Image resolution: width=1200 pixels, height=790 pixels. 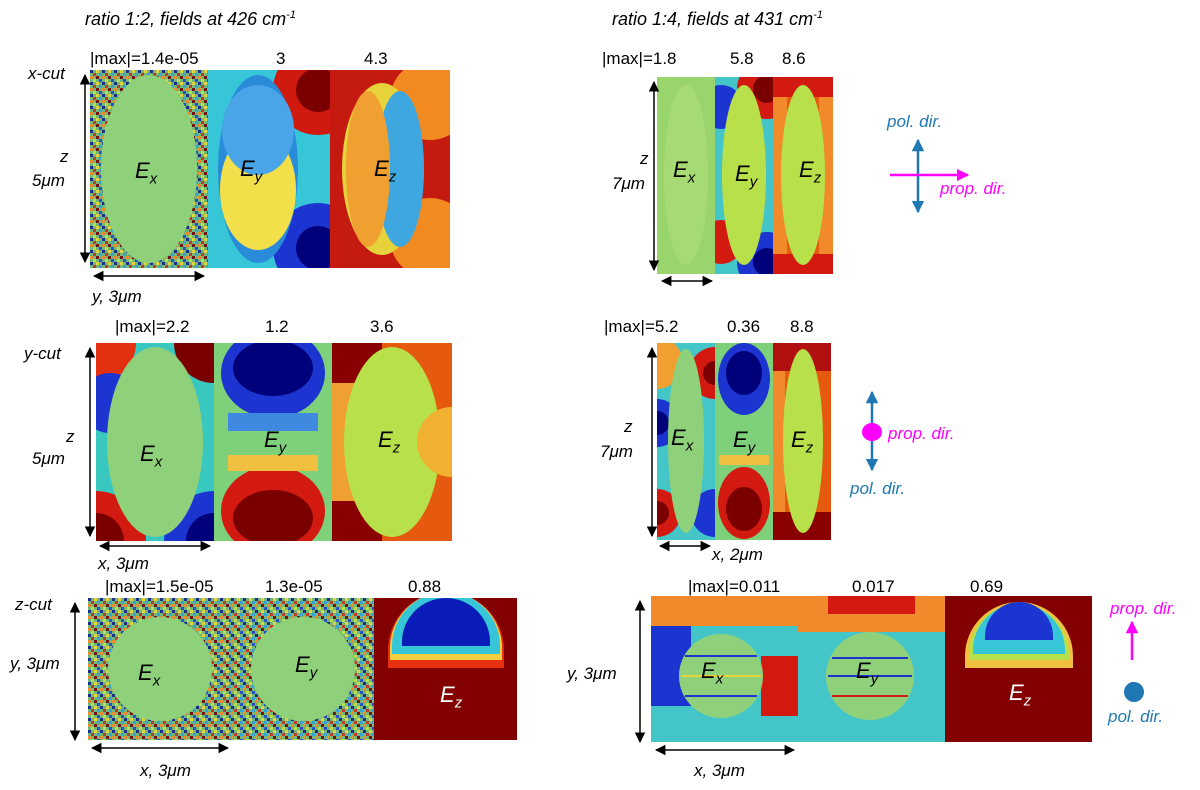 I want to click on left-row1-ey-panel: Ey, so click(x=269, y=169).